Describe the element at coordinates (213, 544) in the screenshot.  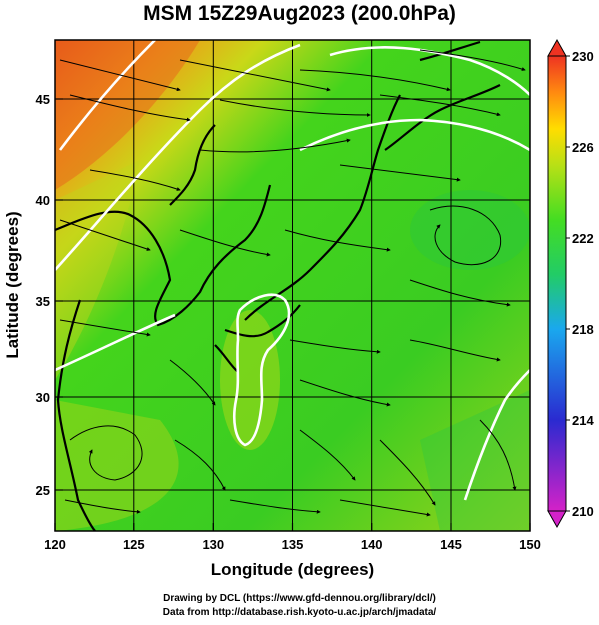
I see `x-tick-label: 130` at that location.